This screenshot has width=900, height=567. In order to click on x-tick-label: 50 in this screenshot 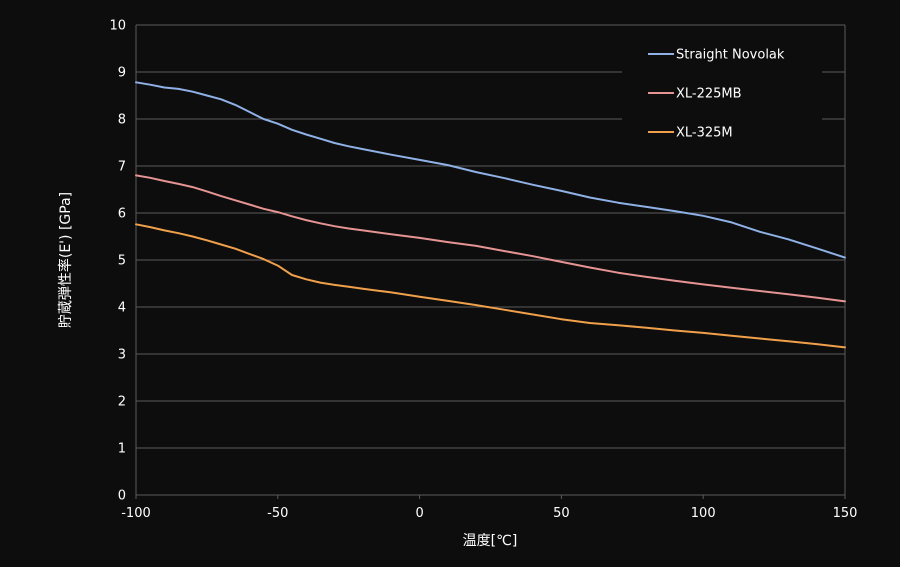, I will do `click(561, 513)`.